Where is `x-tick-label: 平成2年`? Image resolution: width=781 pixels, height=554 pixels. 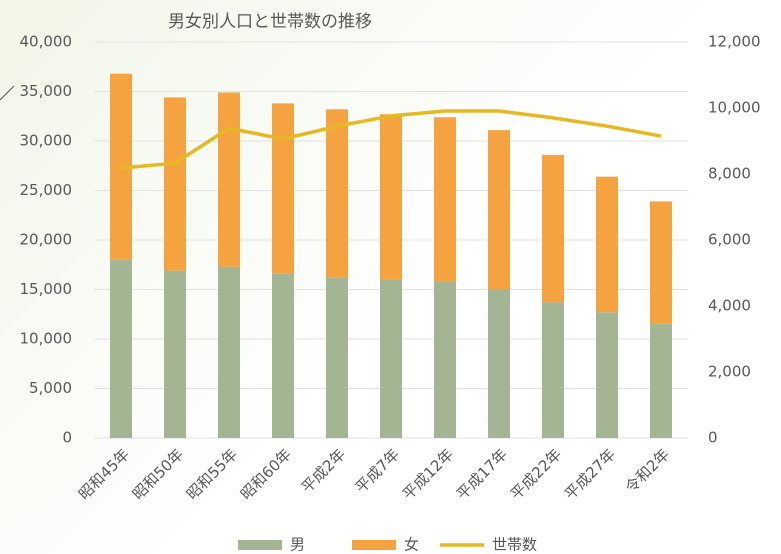
x-tick-label: 平成2年 is located at coordinates (323, 470).